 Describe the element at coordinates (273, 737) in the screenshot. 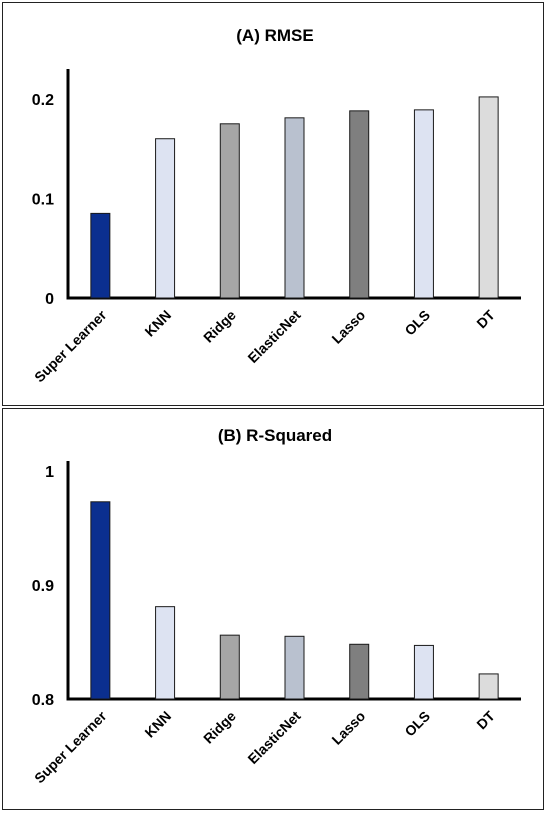

I see `r2-category-label: ElasticNet` at that location.